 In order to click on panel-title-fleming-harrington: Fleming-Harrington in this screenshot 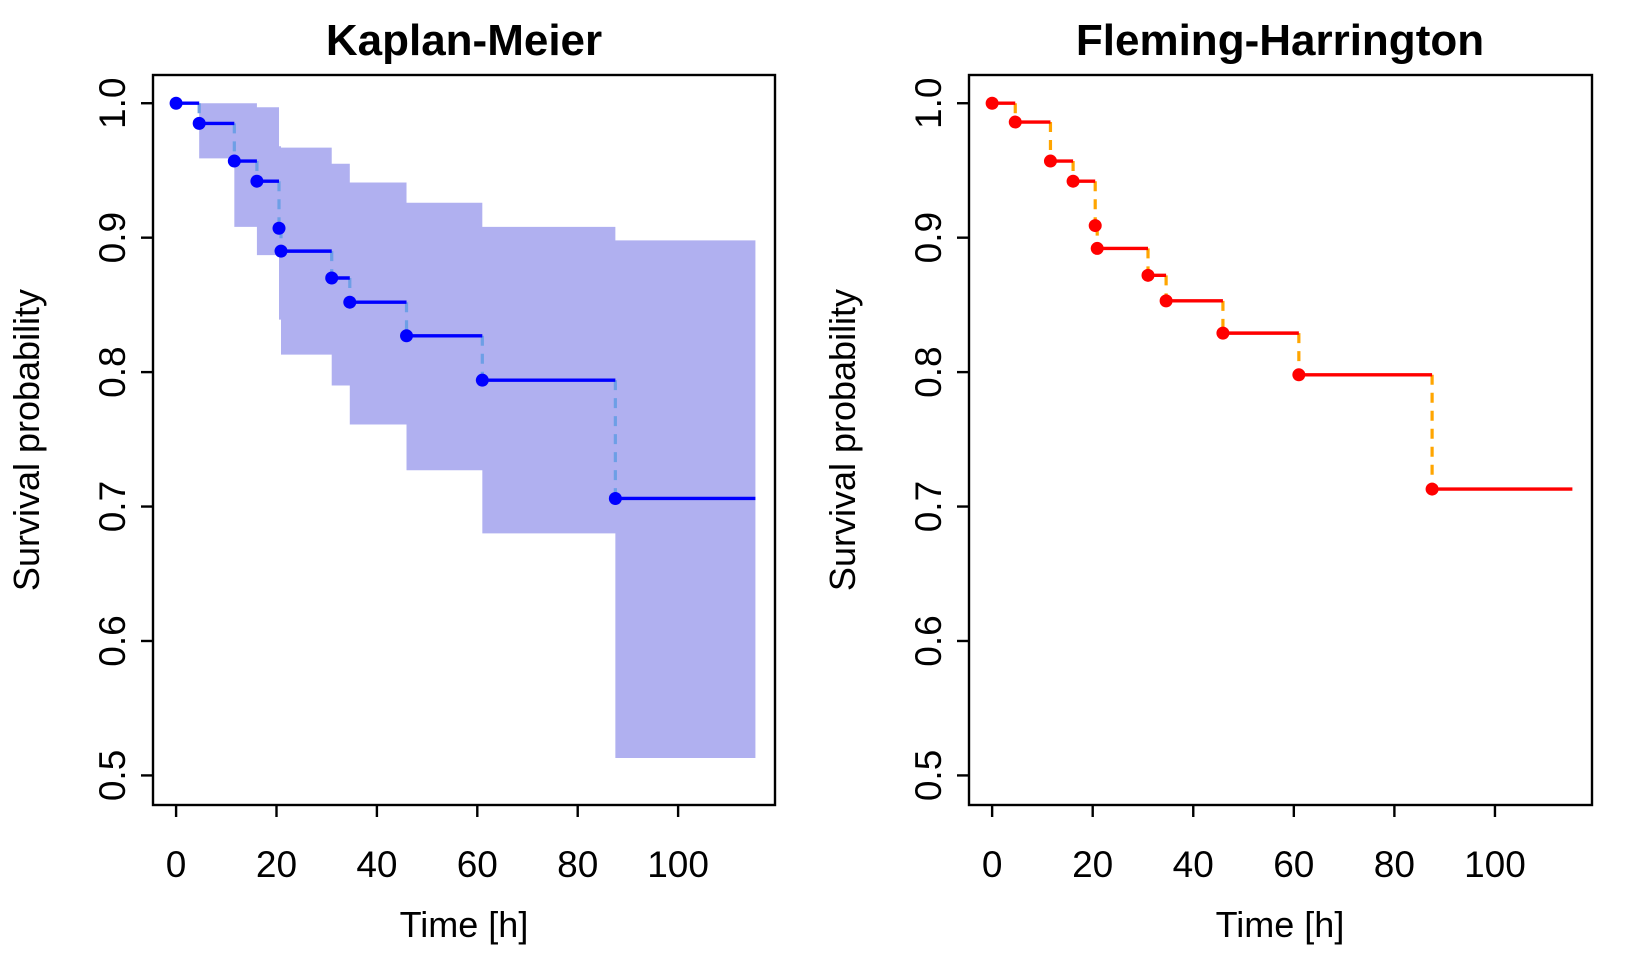, I will do `click(1280, 40)`.